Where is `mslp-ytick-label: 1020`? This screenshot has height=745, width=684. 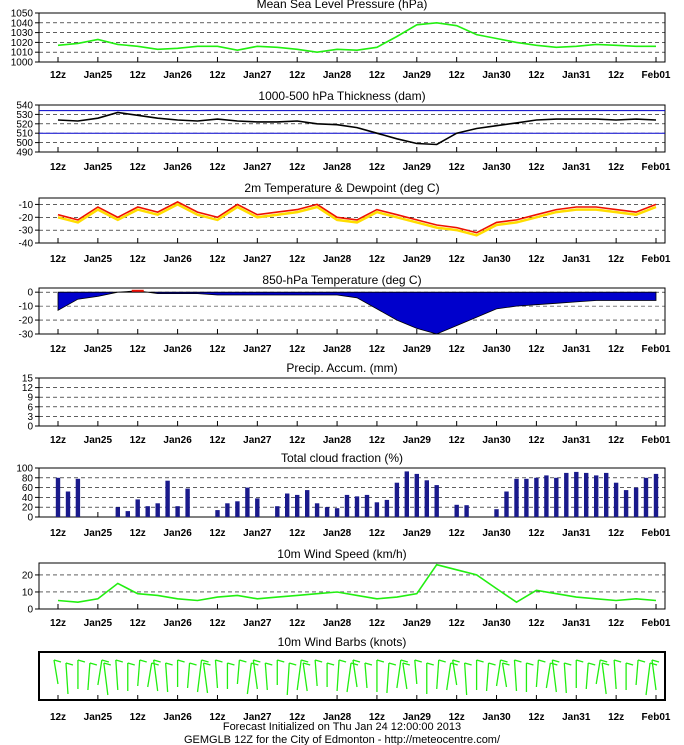
mslp-ytick-label: 1020 is located at coordinates (22, 43).